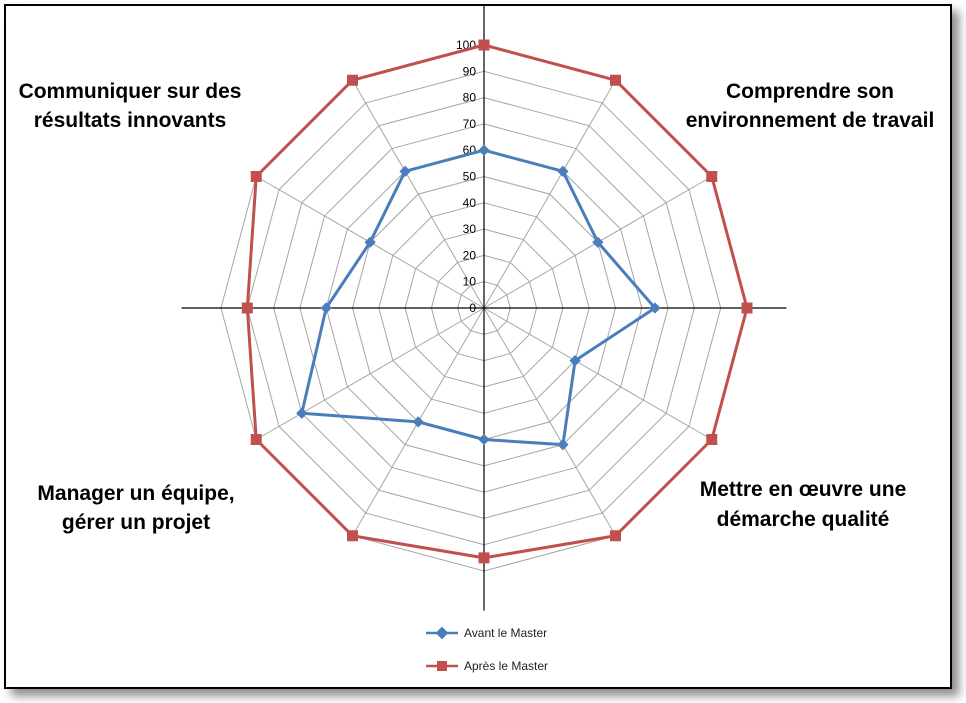  I want to click on legend-entry-avant: Avant le Master, so click(486, 633).